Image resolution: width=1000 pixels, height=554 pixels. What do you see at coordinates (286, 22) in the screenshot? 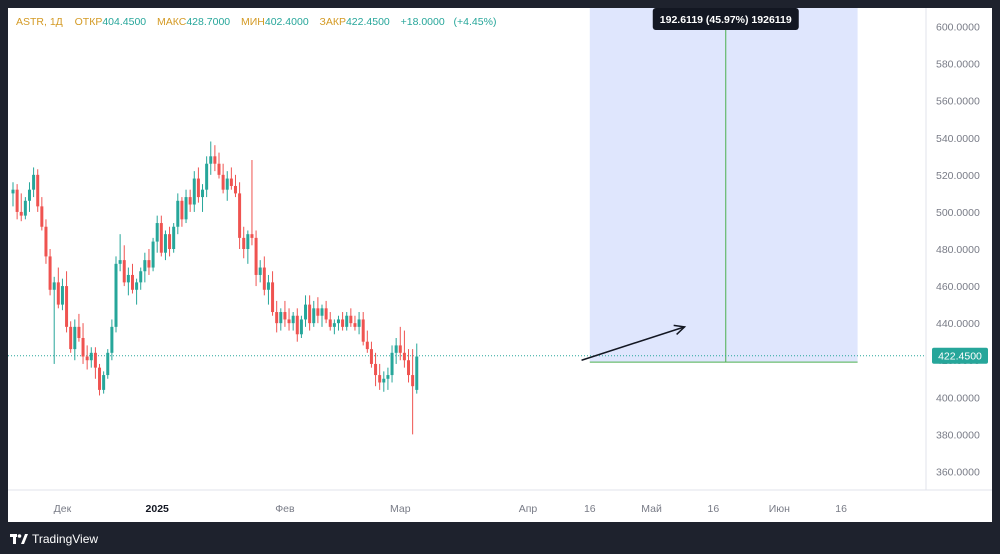
I see `low-value: 402.4000` at bounding box center [286, 22].